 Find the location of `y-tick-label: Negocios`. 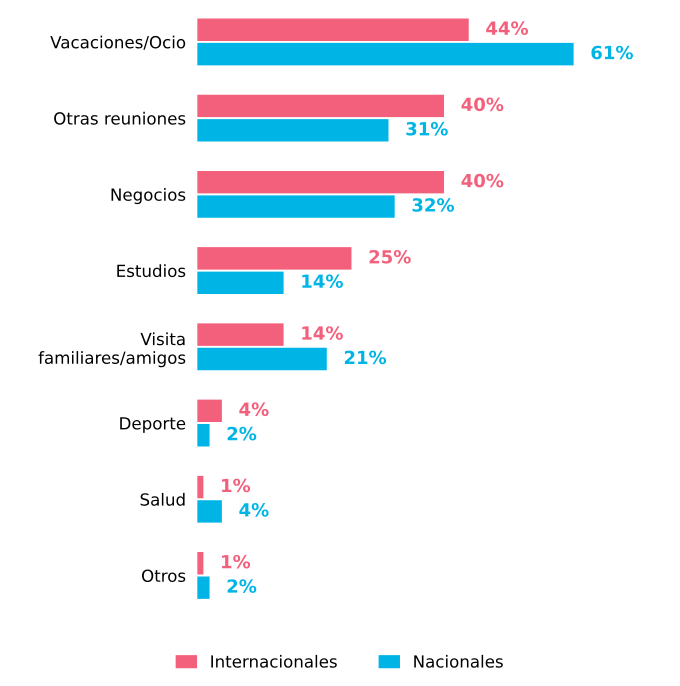

y-tick-label: Negocios is located at coordinates (149, 196).